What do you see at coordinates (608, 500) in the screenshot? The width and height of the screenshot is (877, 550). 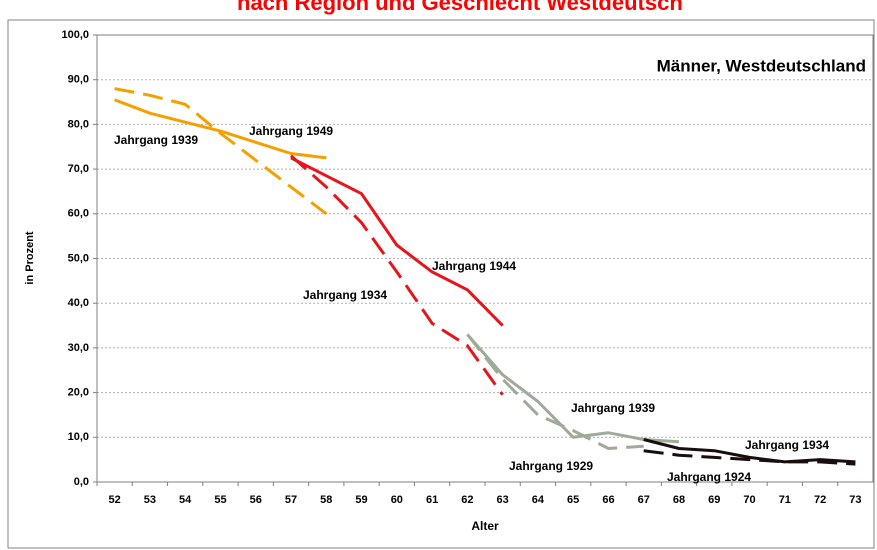 I see `x-tick-label: 66` at bounding box center [608, 500].